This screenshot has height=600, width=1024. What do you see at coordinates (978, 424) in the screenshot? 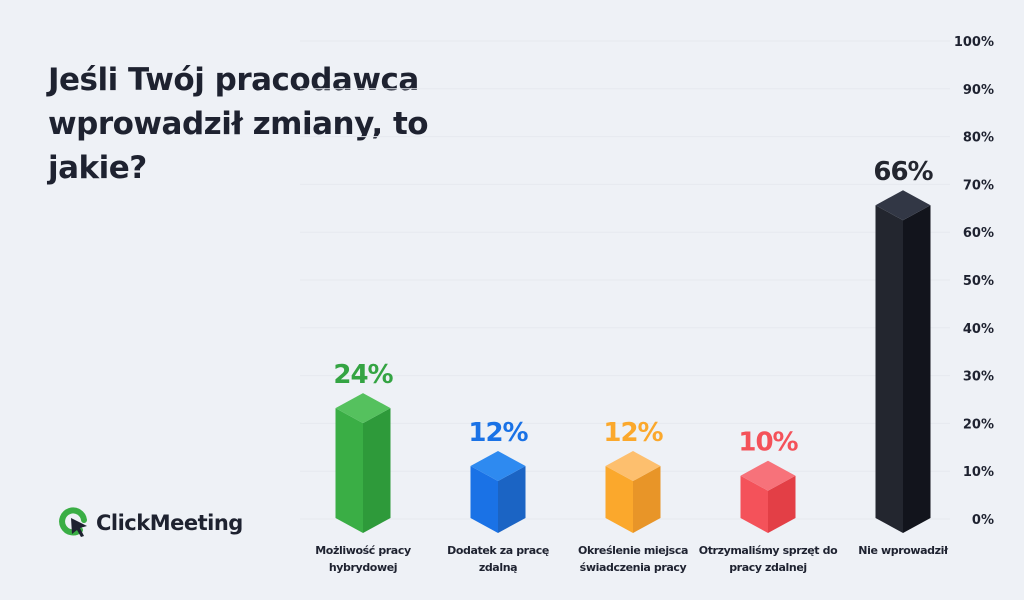
I see `y-tick-label: 20%` at bounding box center [978, 424].